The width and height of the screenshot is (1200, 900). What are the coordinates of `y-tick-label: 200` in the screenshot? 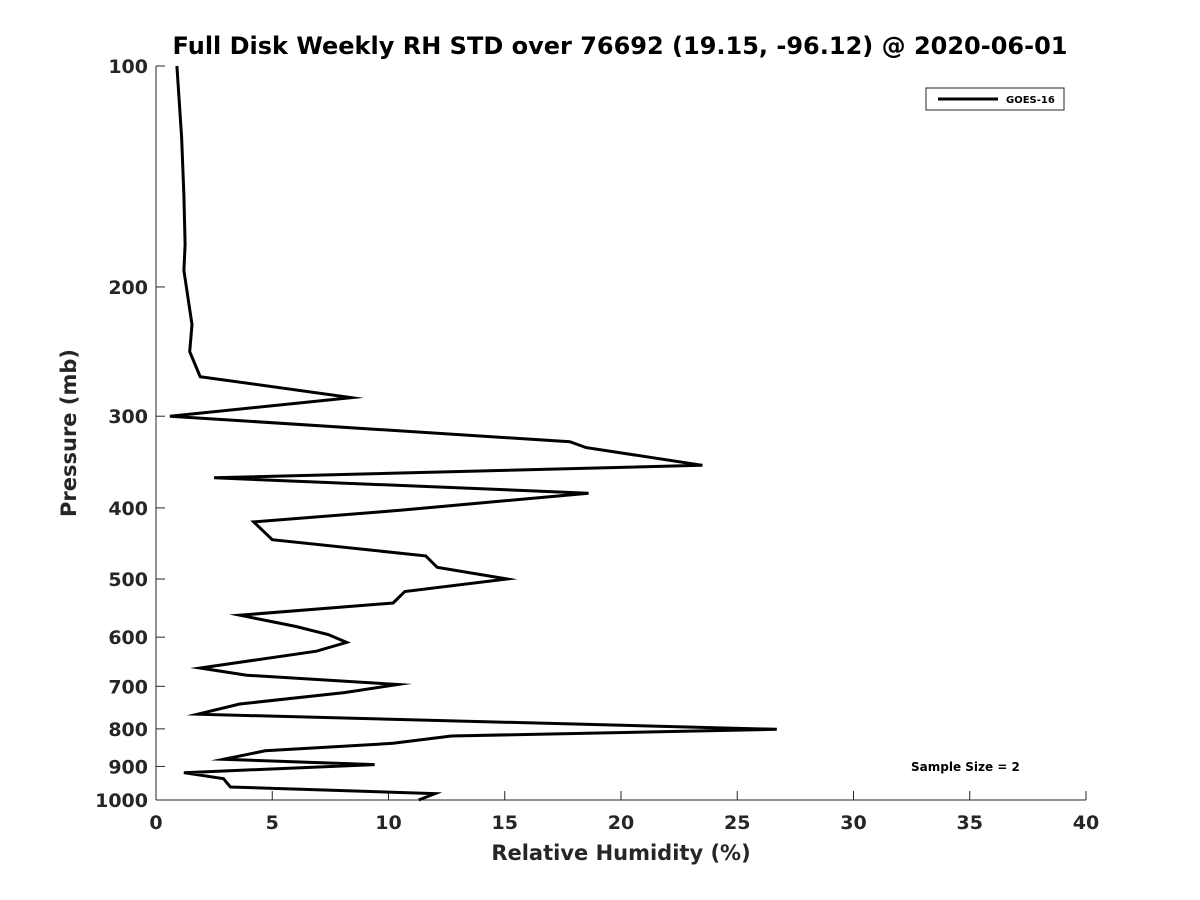 It's located at (128, 288).